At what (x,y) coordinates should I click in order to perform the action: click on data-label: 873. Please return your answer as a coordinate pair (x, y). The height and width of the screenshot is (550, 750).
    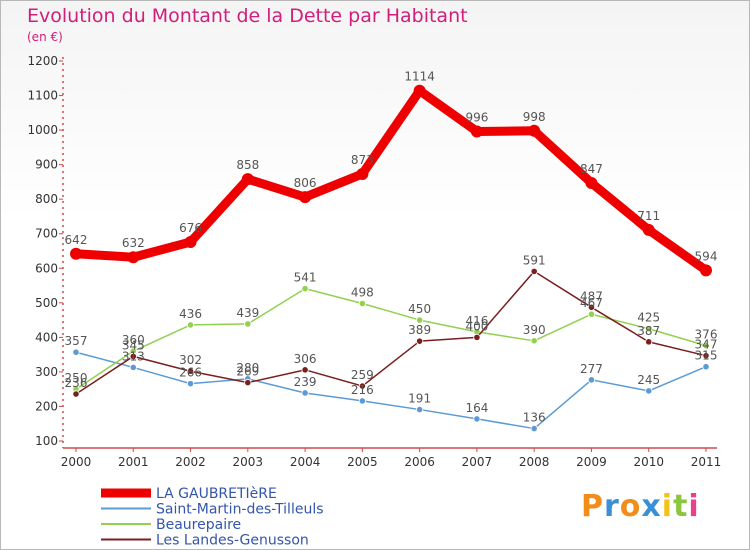
    Looking at the image, I should click on (362, 160).